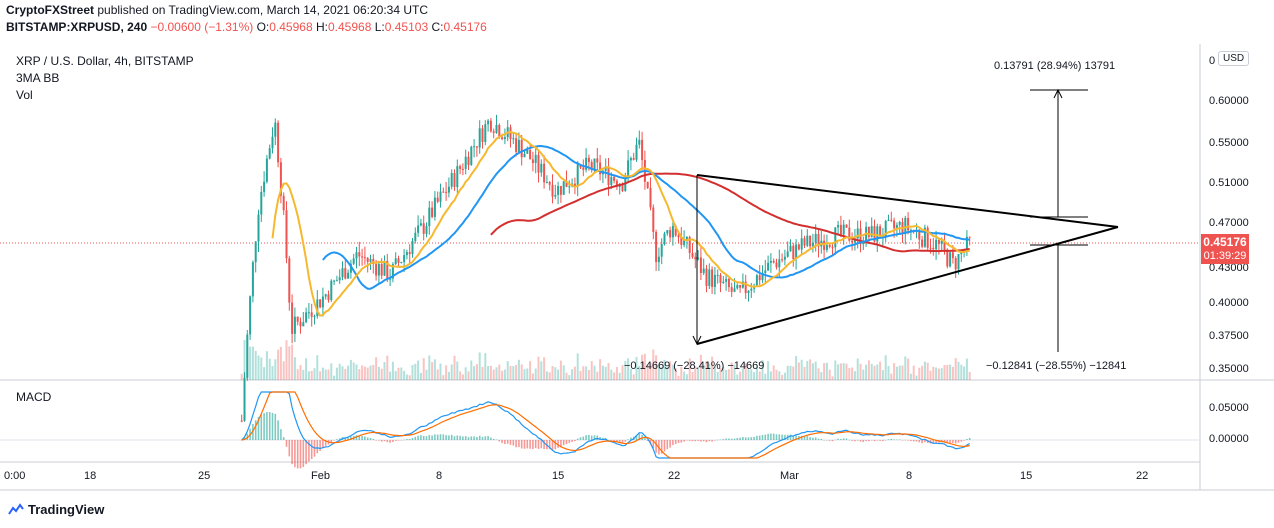 Image resolution: width=1274 pixels, height=528 pixels. I want to click on open-label: O:, so click(263, 27).